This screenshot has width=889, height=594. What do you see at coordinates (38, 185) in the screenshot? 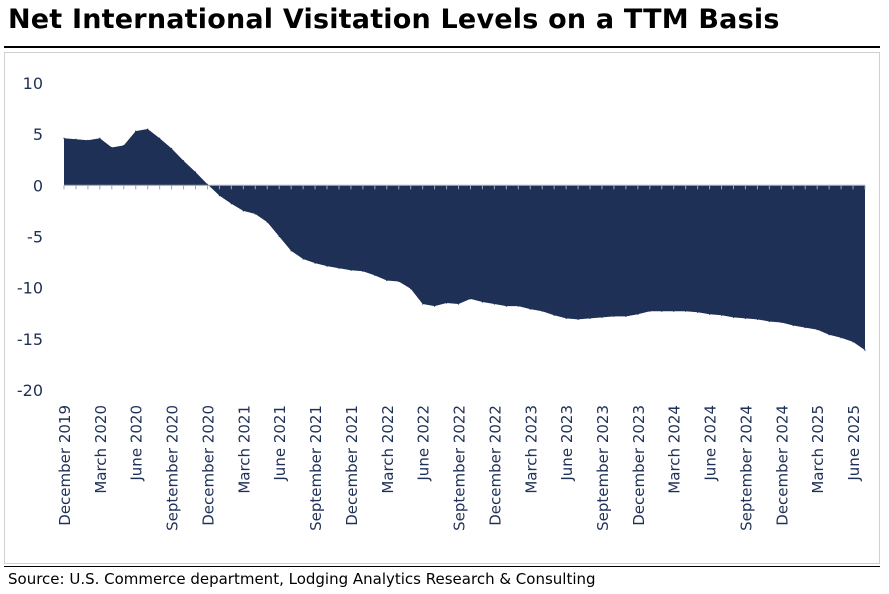
I see `y-tick-label: 0` at bounding box center [38, 185].